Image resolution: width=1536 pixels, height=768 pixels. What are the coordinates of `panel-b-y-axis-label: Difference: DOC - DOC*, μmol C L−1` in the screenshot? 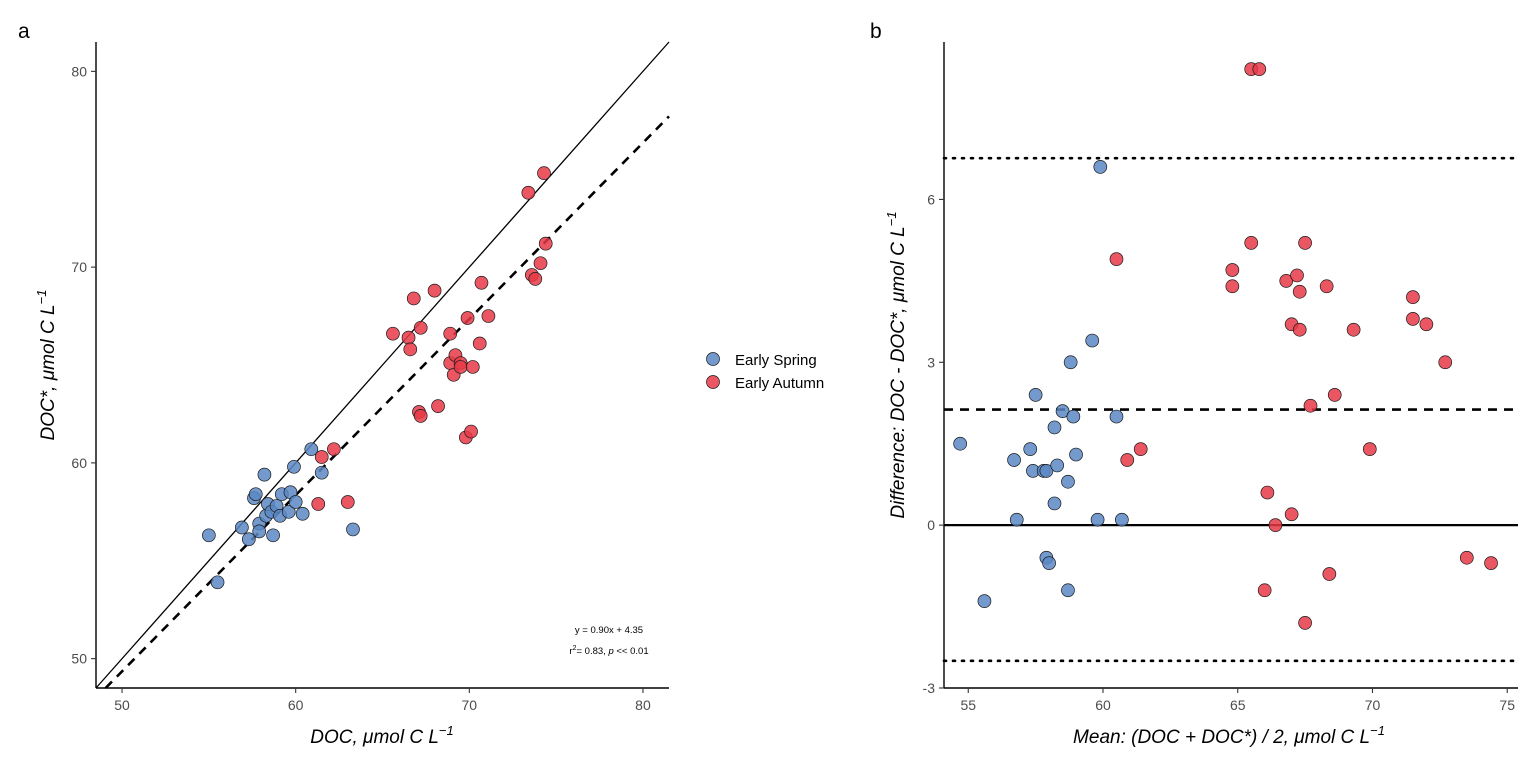 It's located at (896, 364).